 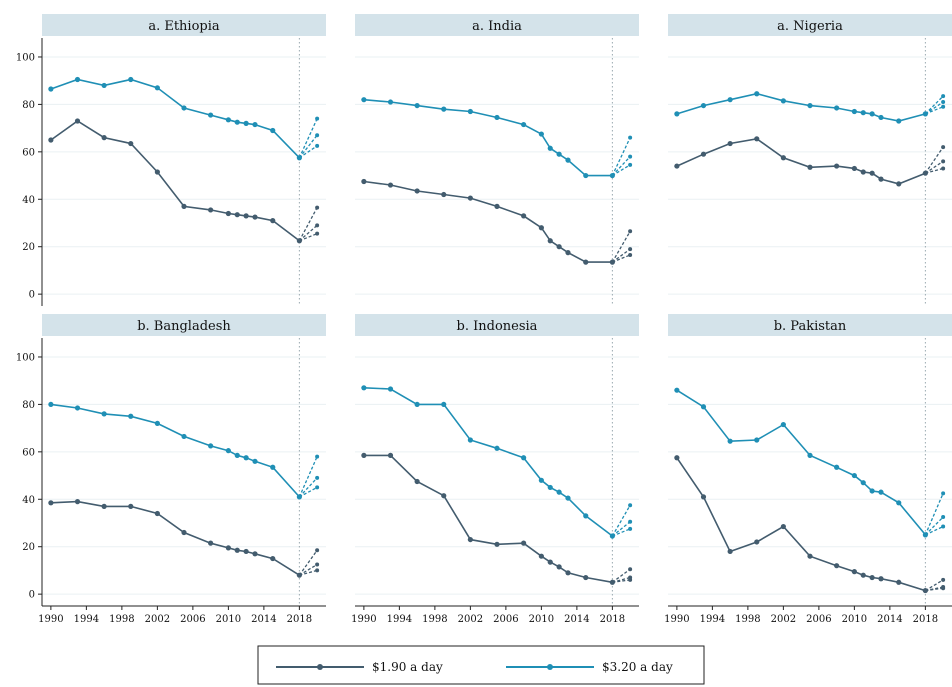 I want to click on panel-title: b. Pakistan, so click(x=810, y=326).